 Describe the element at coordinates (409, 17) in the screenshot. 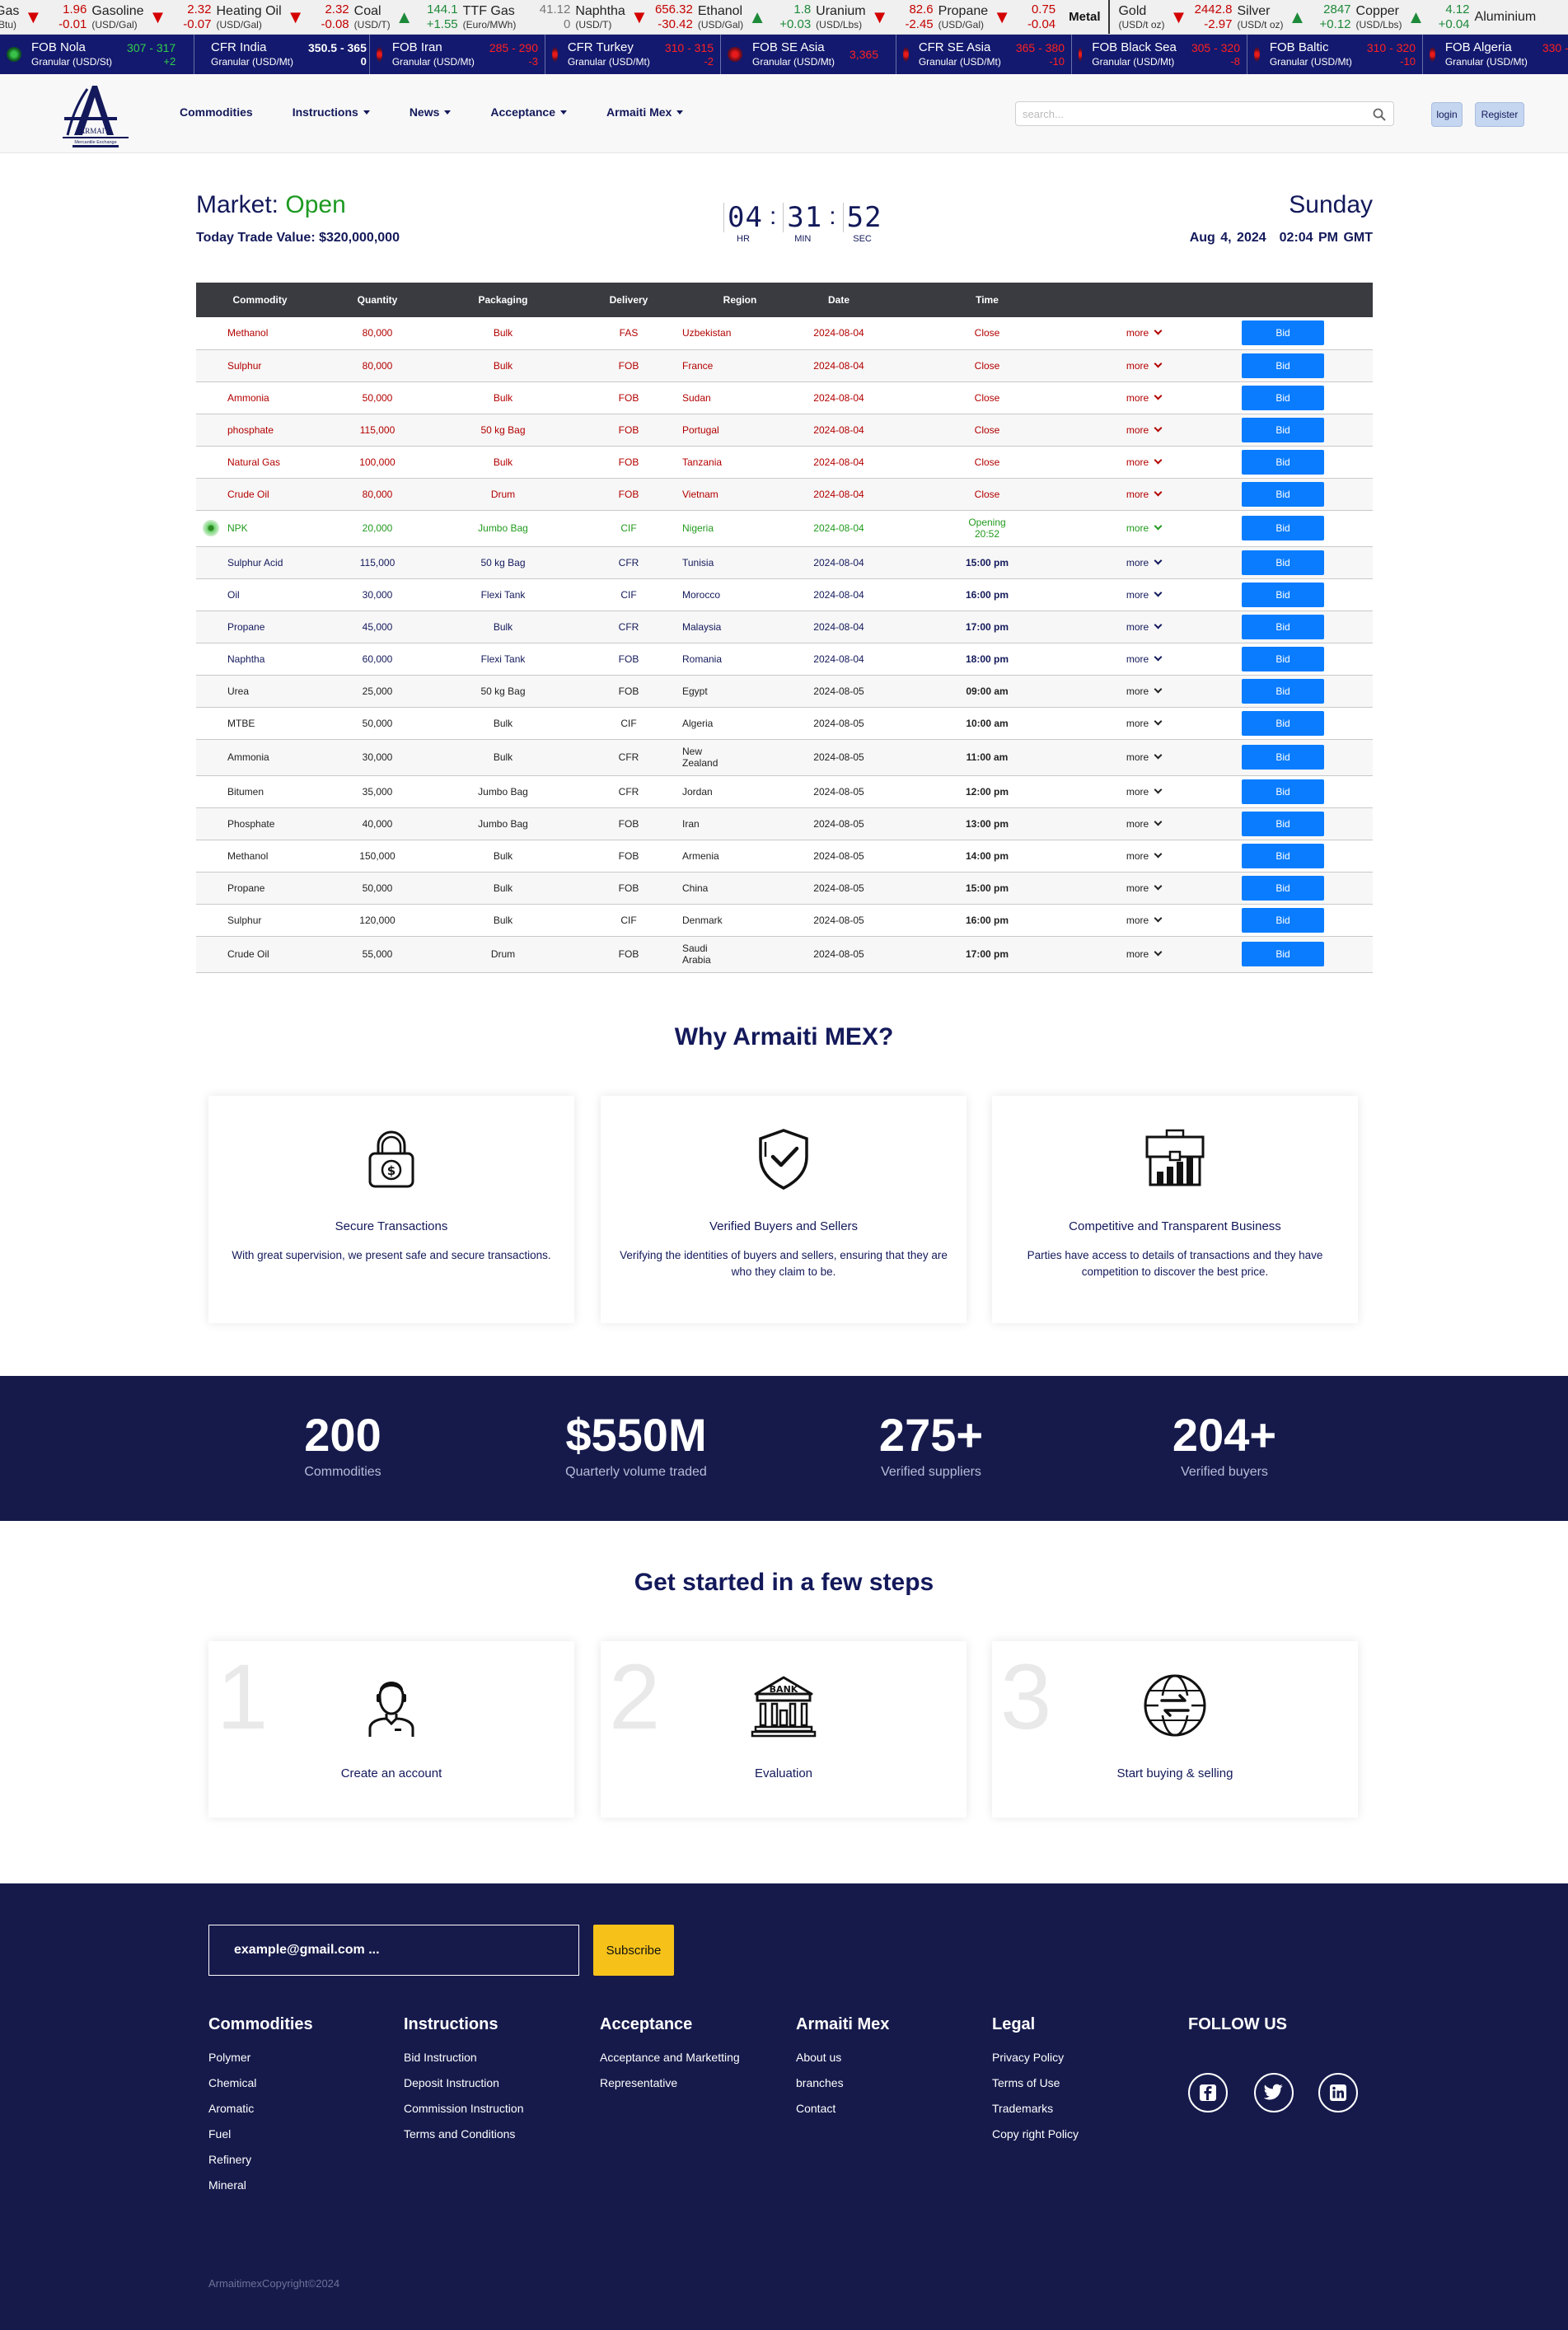

I see `ticker-item: Coal (USD/T) ▲ 144.1 +1.55` at that location.